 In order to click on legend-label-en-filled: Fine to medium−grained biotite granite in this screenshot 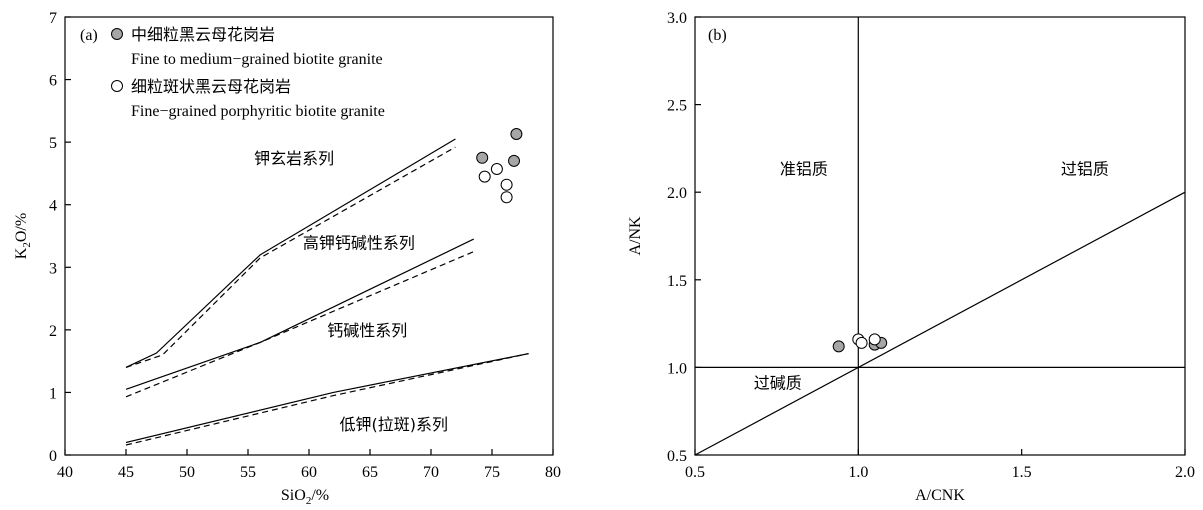, I will do `click(257, 59)`.